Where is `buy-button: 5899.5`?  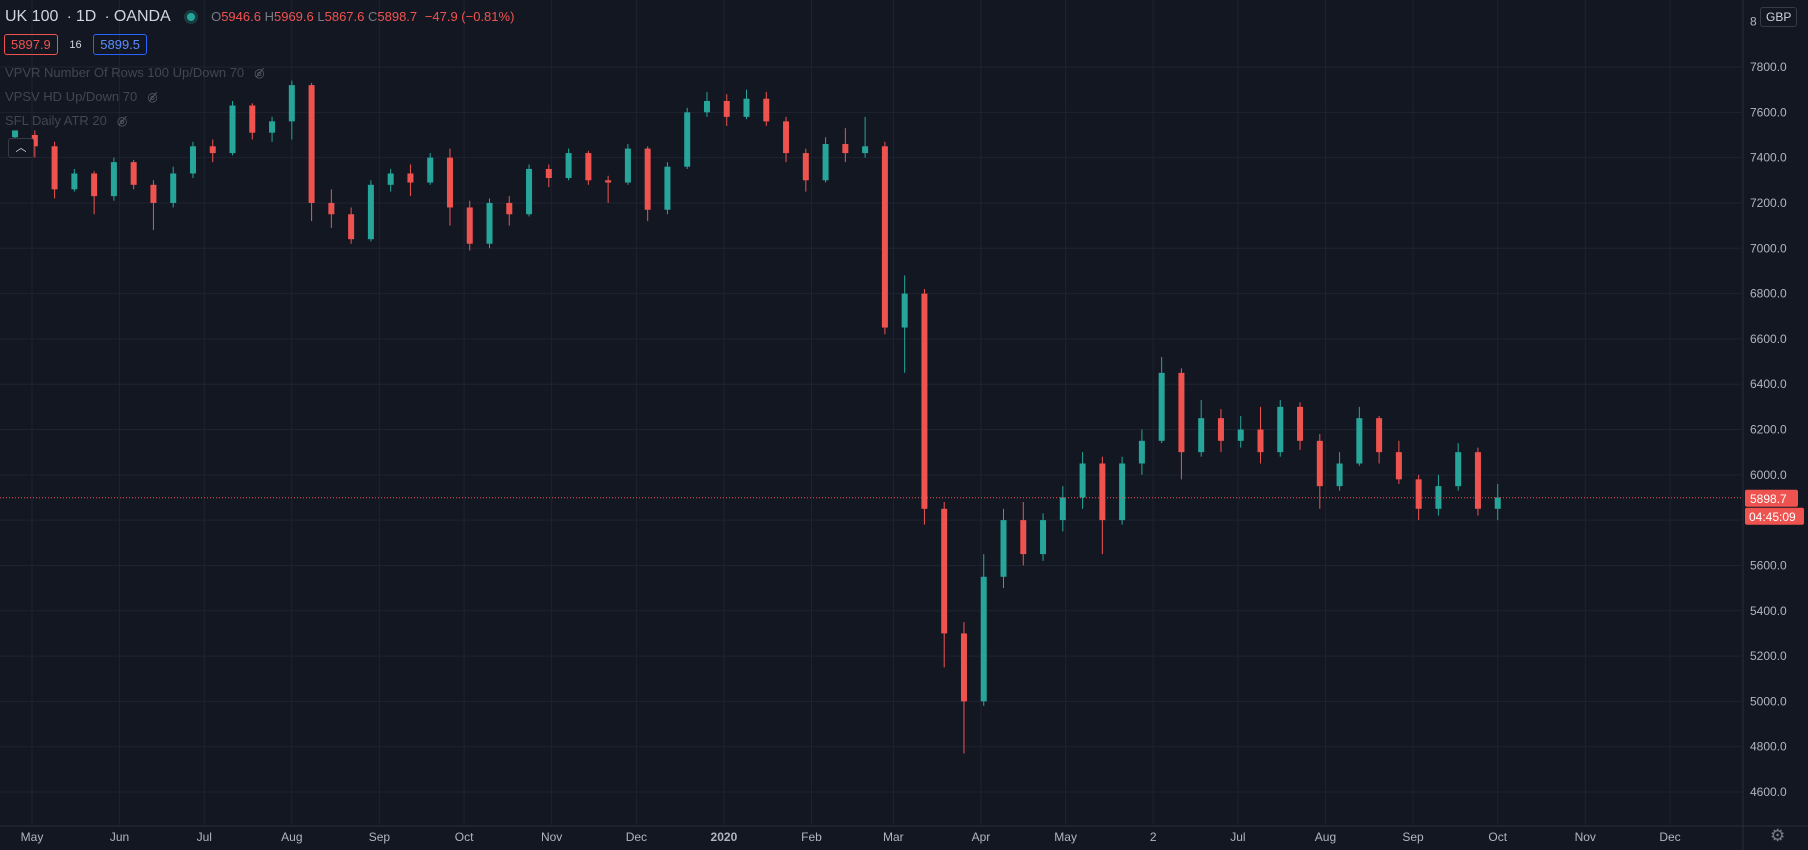 buy-button: 5899.5 is located at coordinates (120, 44).